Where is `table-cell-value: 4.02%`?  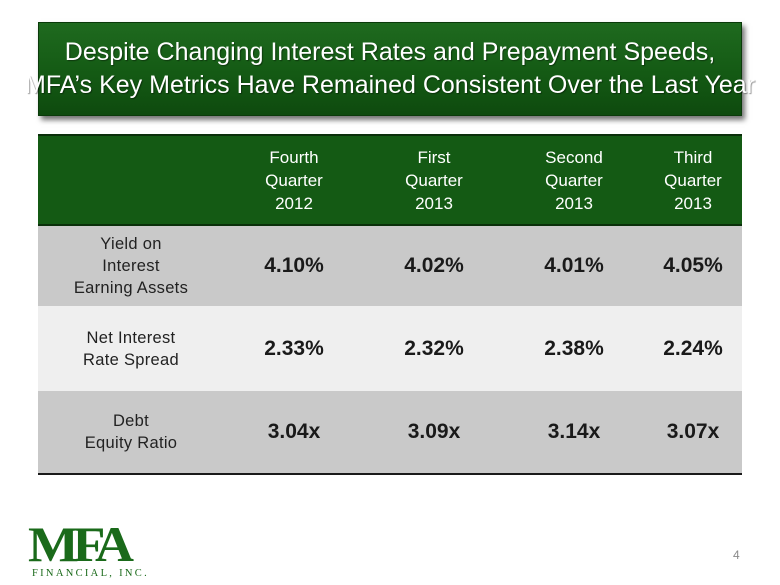
table-cell-value: 4.02% is located at coordinates (434, 265).